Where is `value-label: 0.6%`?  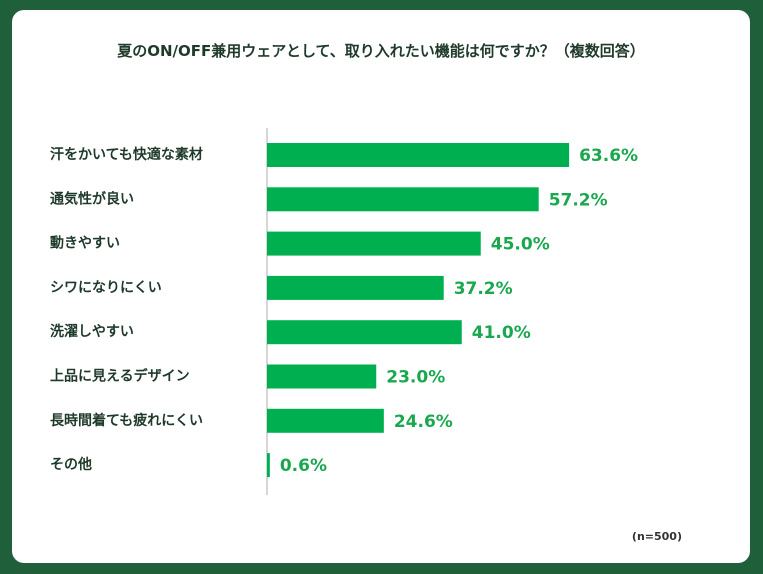
value-label: 0.6% is located at coordinates (303, 466).